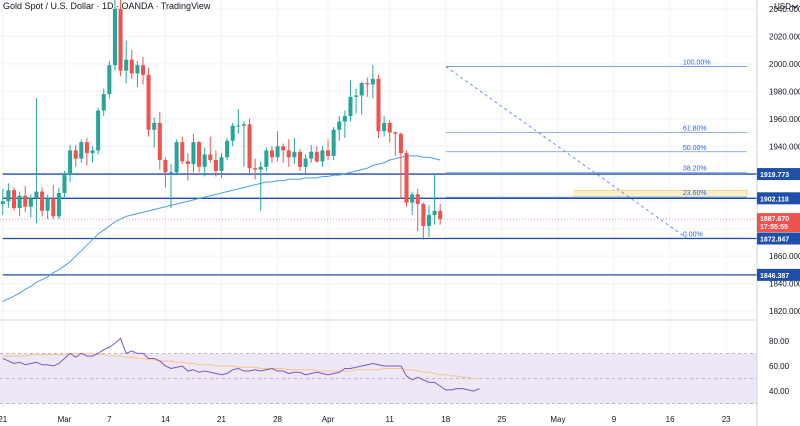 This screenshot has width=800, height=426. I want to click on time-tick-label: Apr, so click(328, 419).